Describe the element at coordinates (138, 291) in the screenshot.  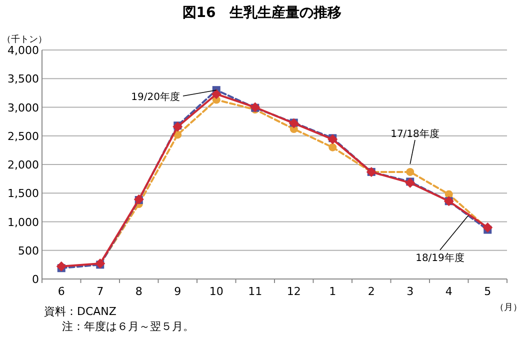
I see `x-tick-label: 8` at that location.